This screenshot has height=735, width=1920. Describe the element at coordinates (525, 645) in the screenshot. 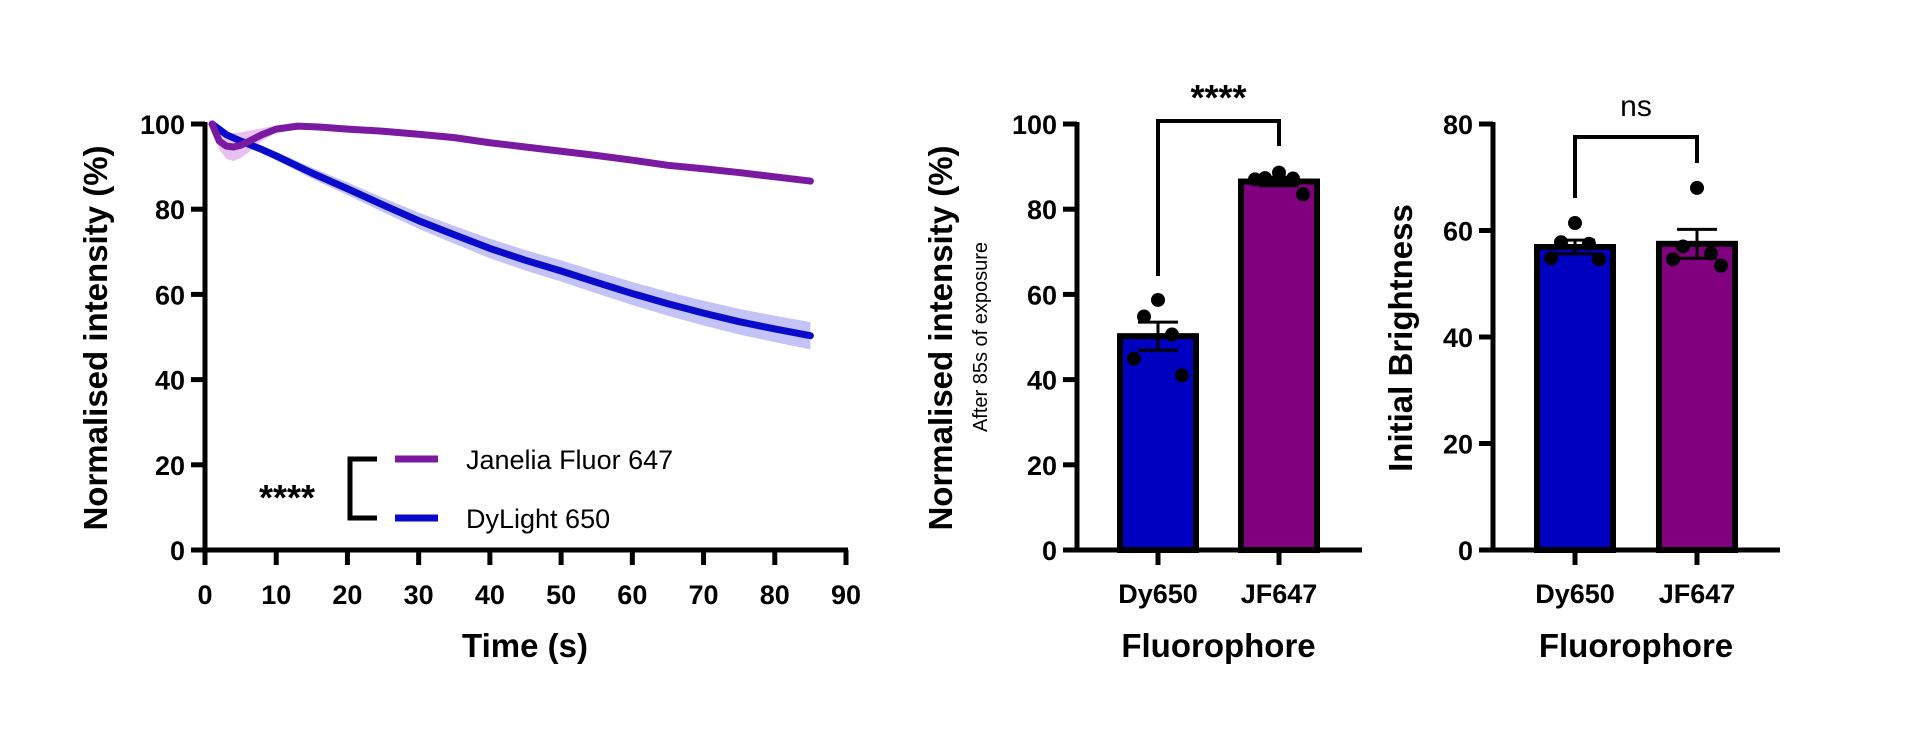

I see `x-axis-title: Time (s)` at that location.